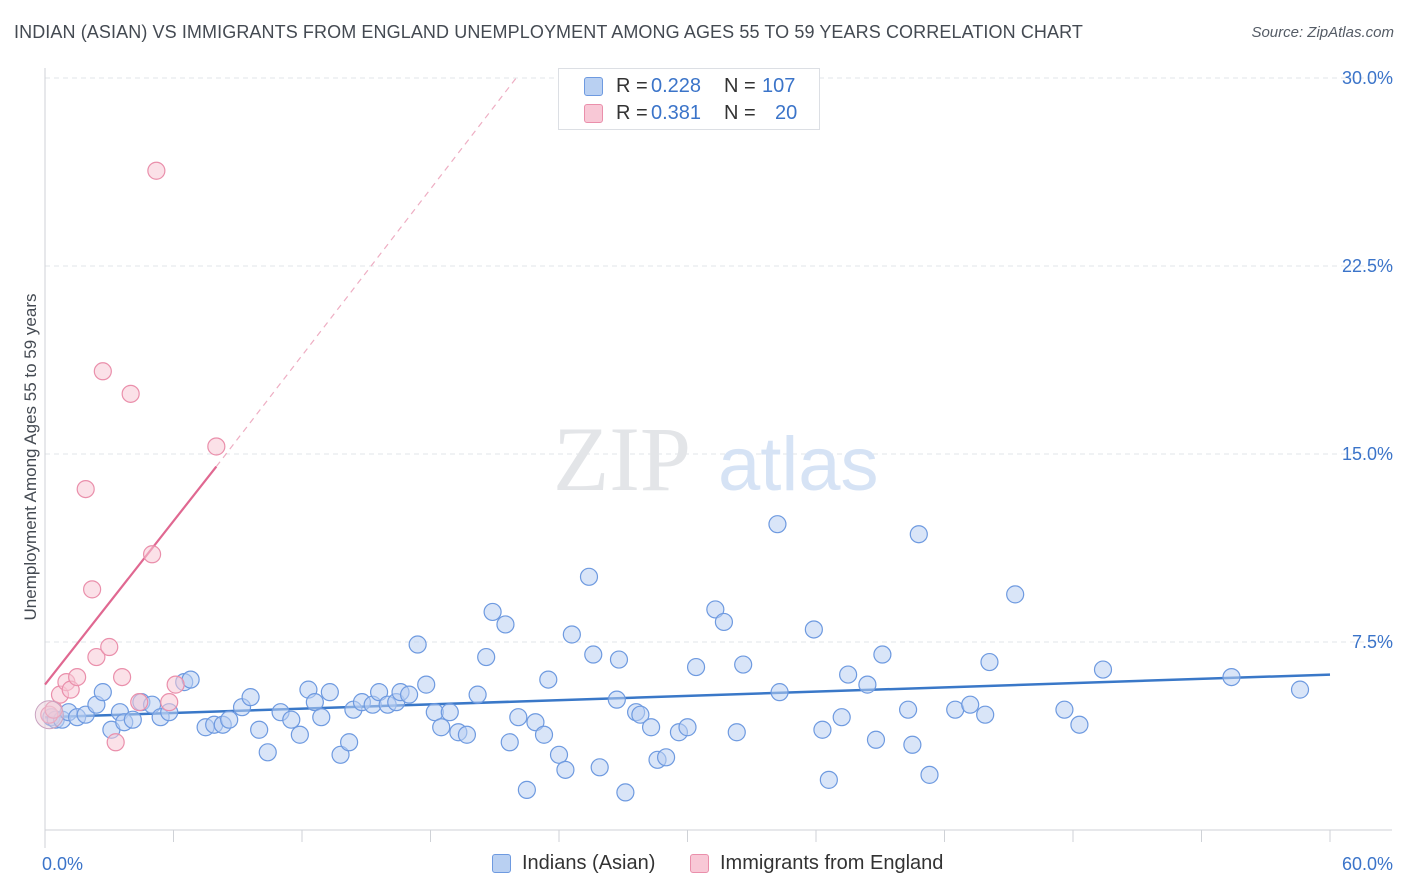  What do you see at coordinates (593, 113) in the screenshot?
I see `legend-swatch-pink` at bounding box center [593, 113].